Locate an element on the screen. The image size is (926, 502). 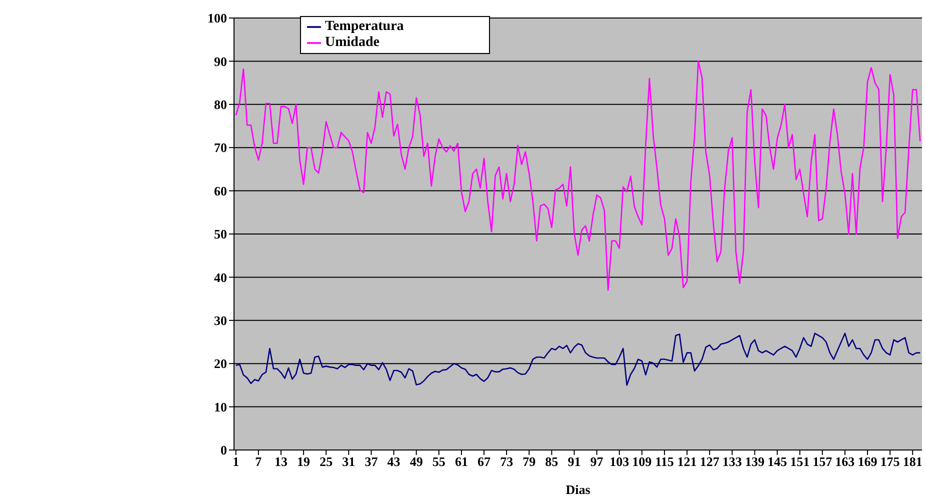
x-axis-title: Dias is located at coordinates (578, 489).